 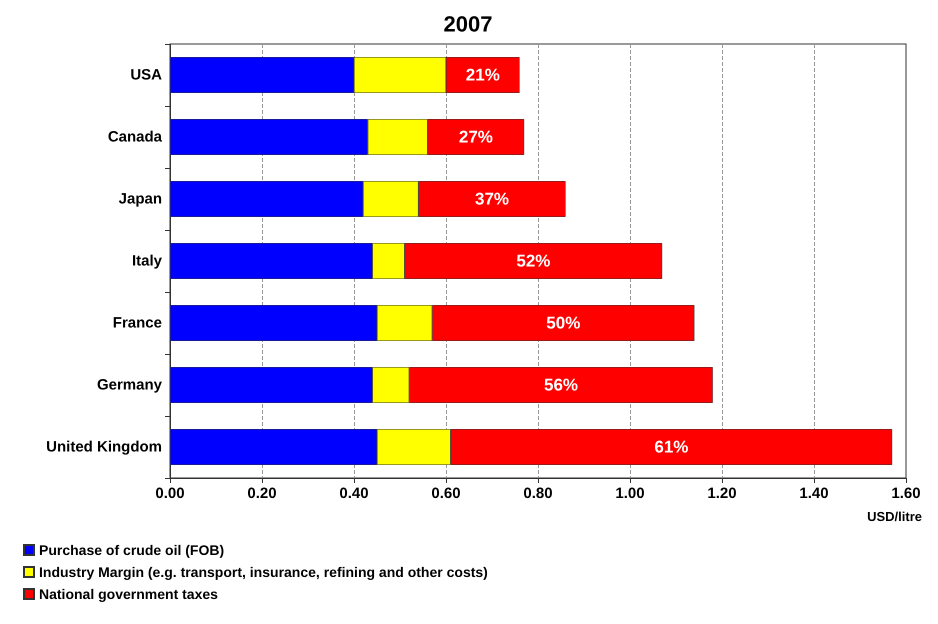 I want to click on annotation: 50%, so click(x=563, y=323).